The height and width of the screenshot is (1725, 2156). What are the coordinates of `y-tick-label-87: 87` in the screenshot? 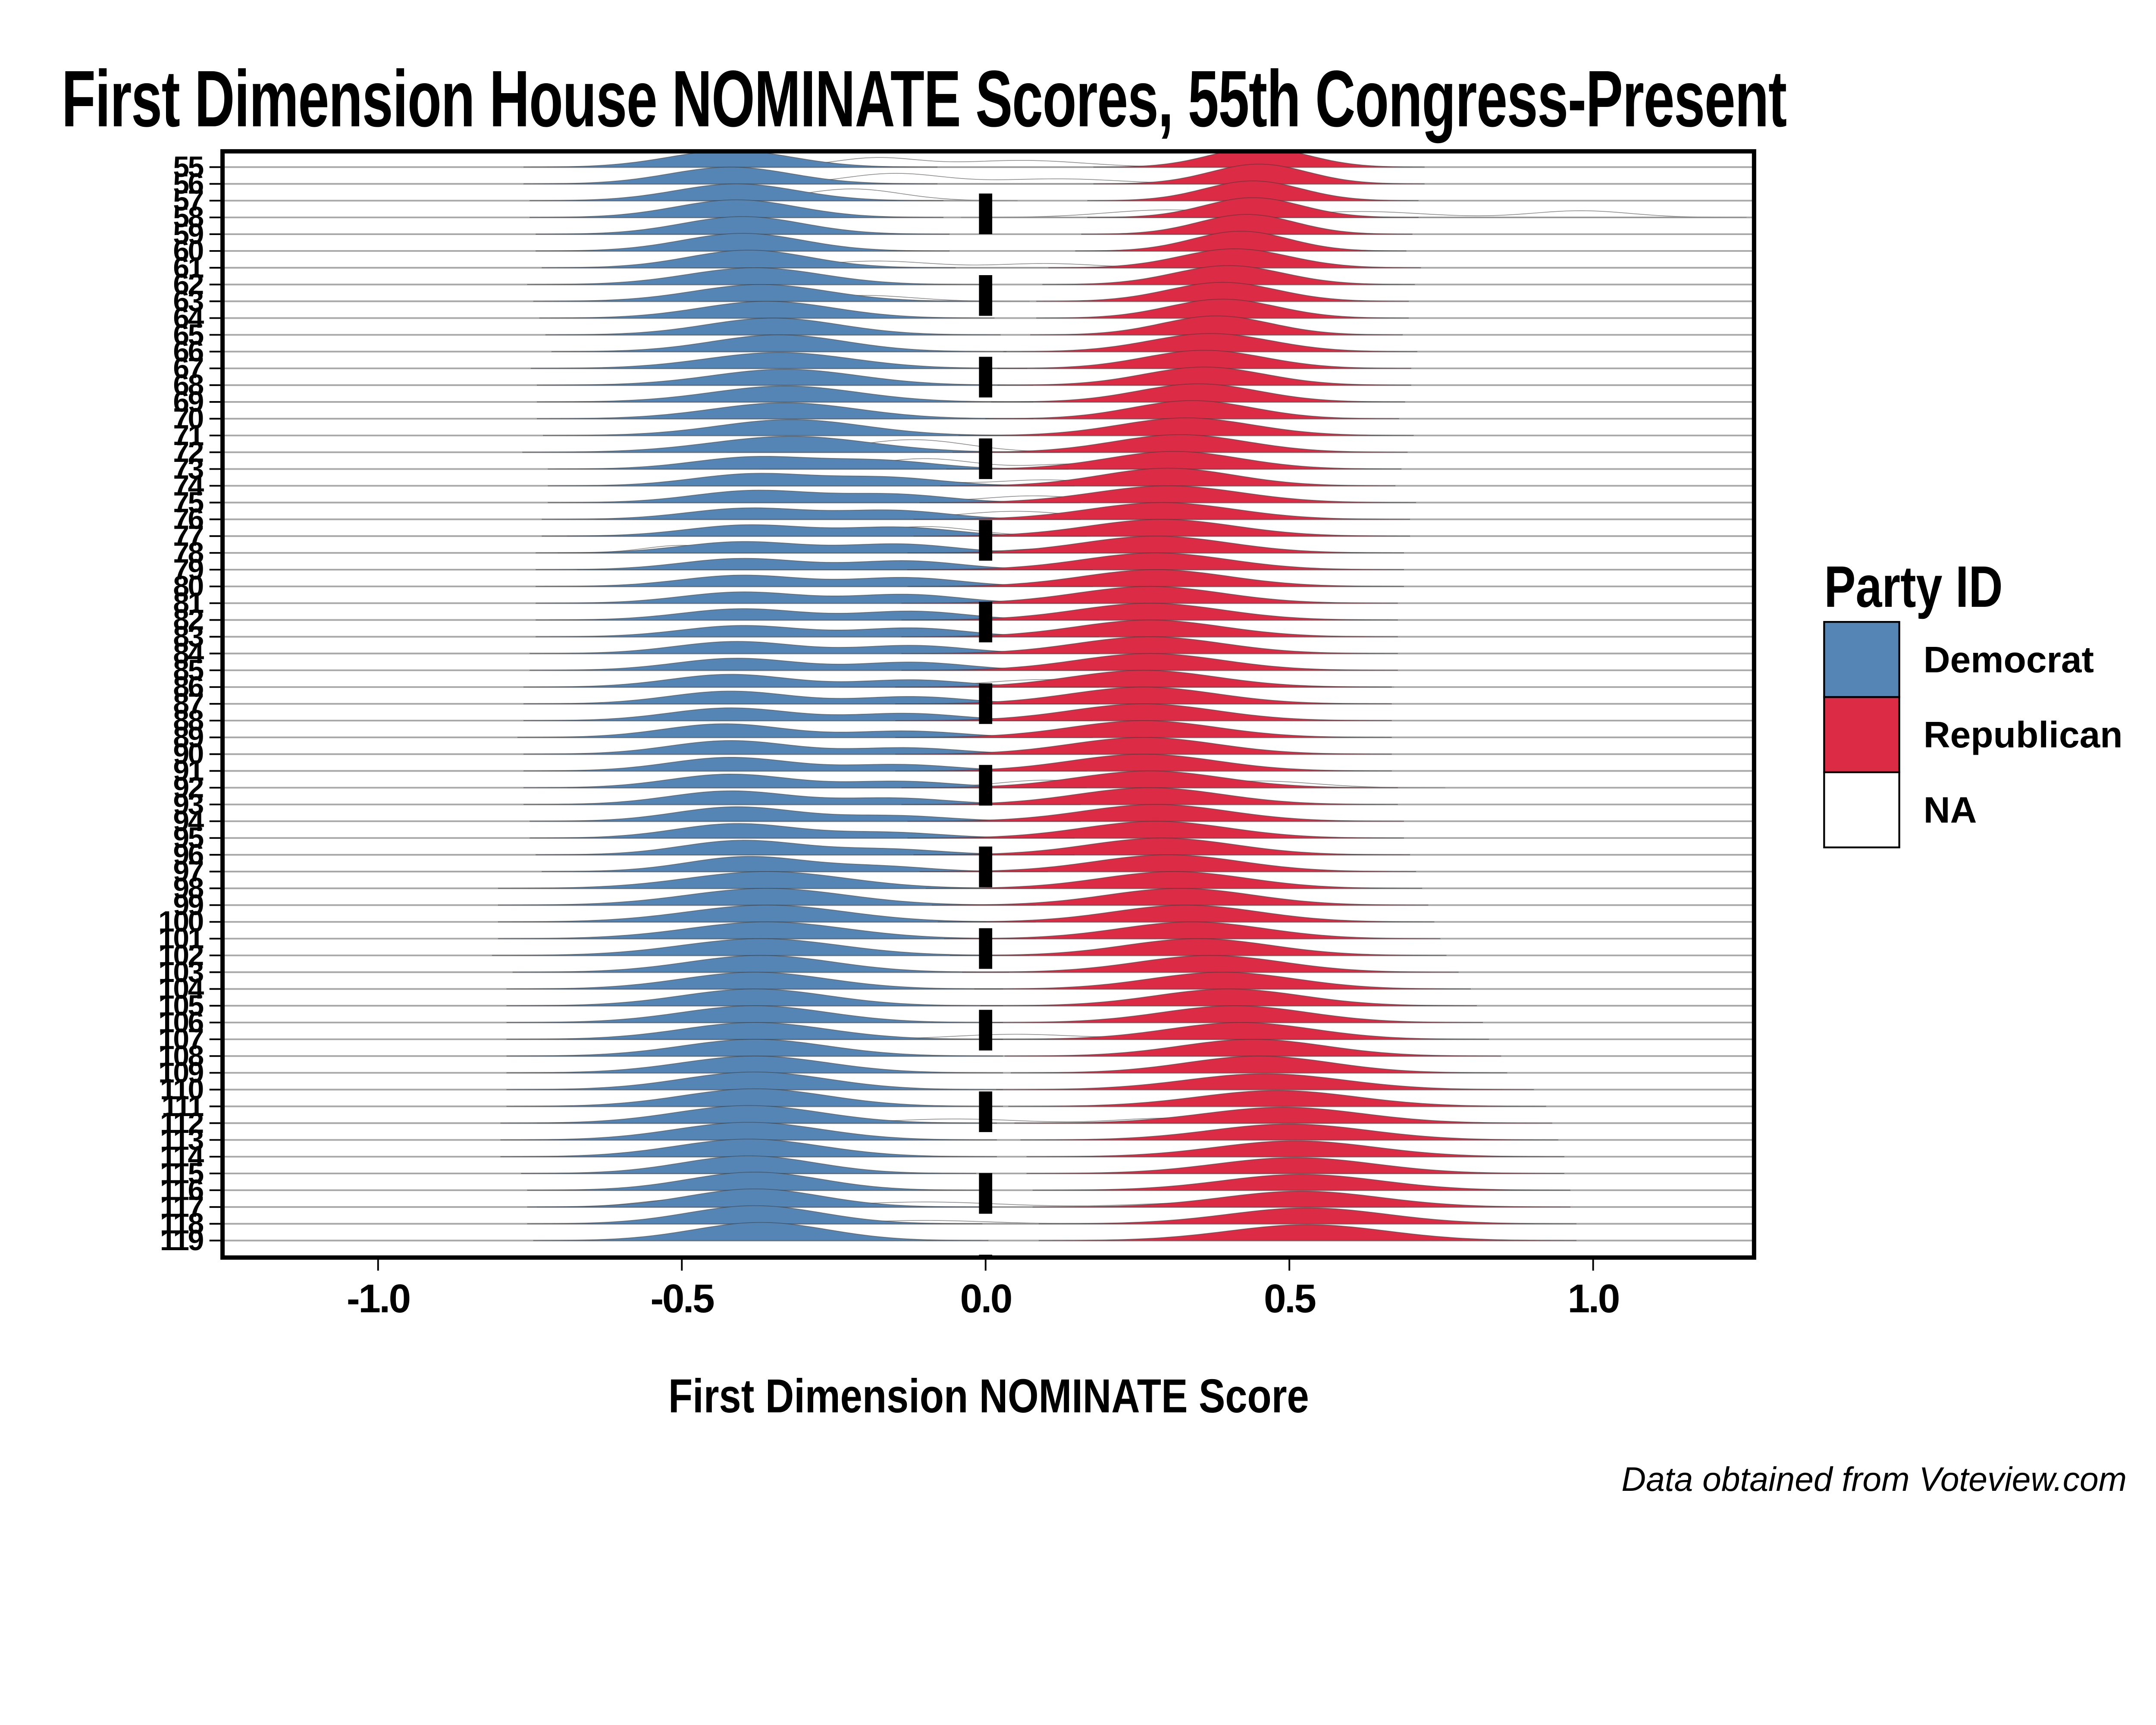 It's located at (188, 704).